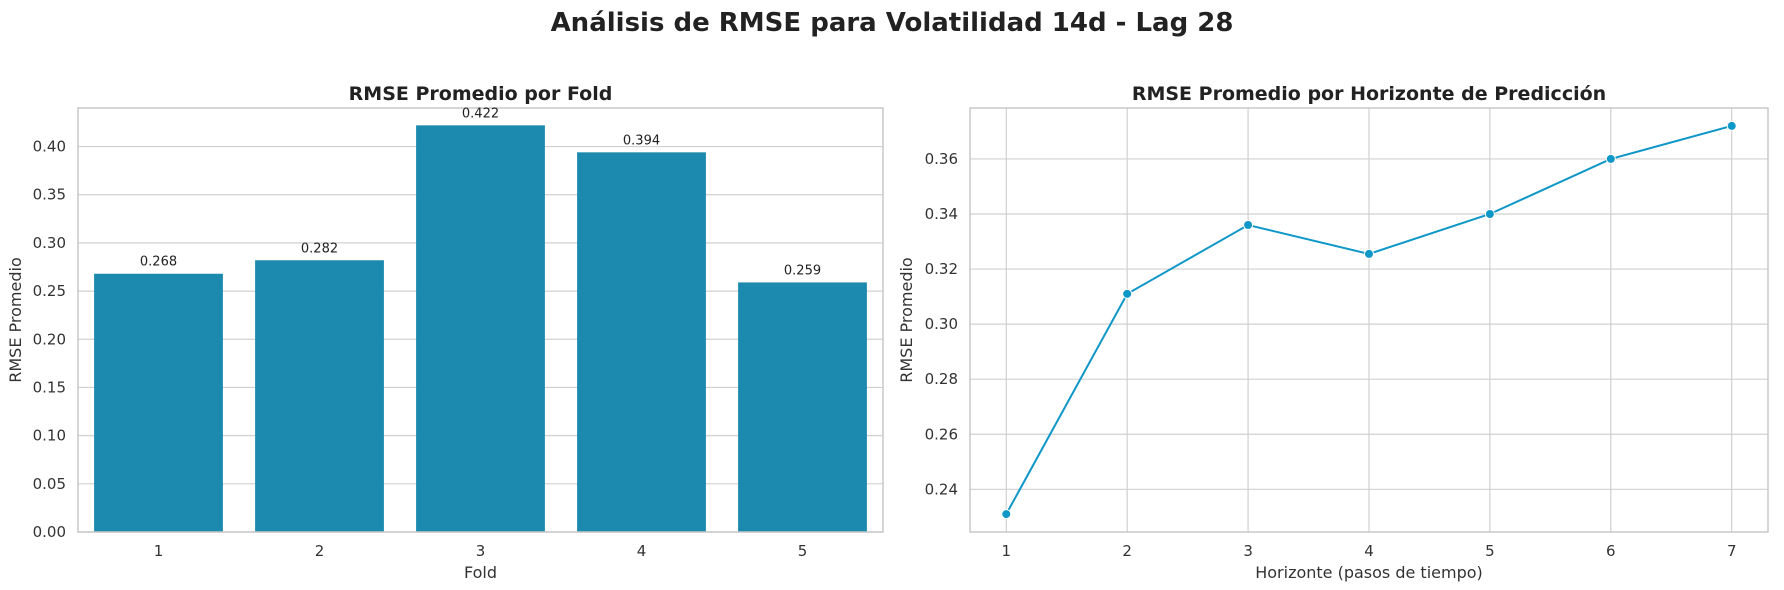 This screenshot has height=590, width=1784. Describe the element at coordinates (1248, 551) in the screenshot. I see `line-x-tick-label: 3` at that location.